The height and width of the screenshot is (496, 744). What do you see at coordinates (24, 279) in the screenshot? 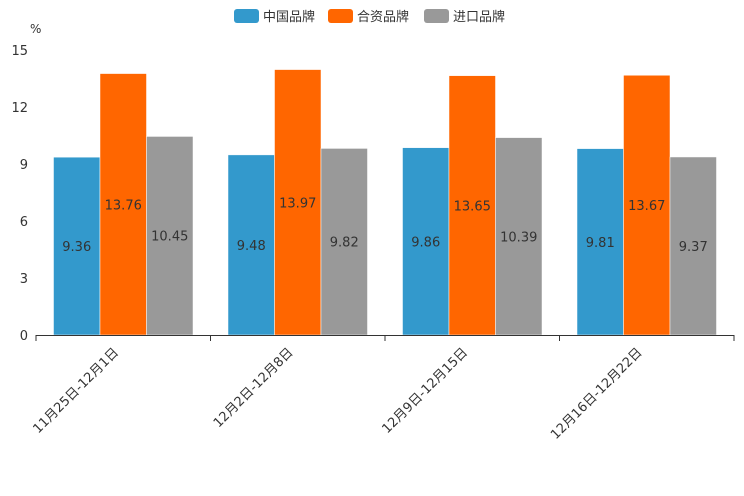
I see `y-tick-label: 3` at bounding box center [24, 279].